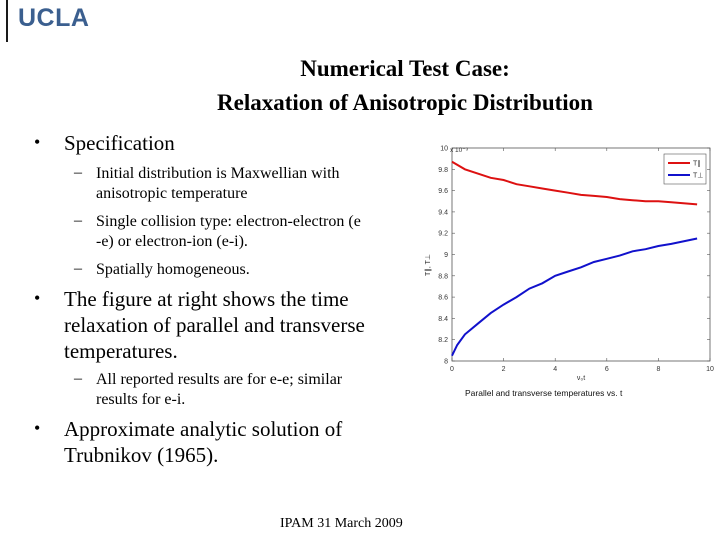  I want to click on slide-title-line1: Numerical Test Case:, so click(405, 68).